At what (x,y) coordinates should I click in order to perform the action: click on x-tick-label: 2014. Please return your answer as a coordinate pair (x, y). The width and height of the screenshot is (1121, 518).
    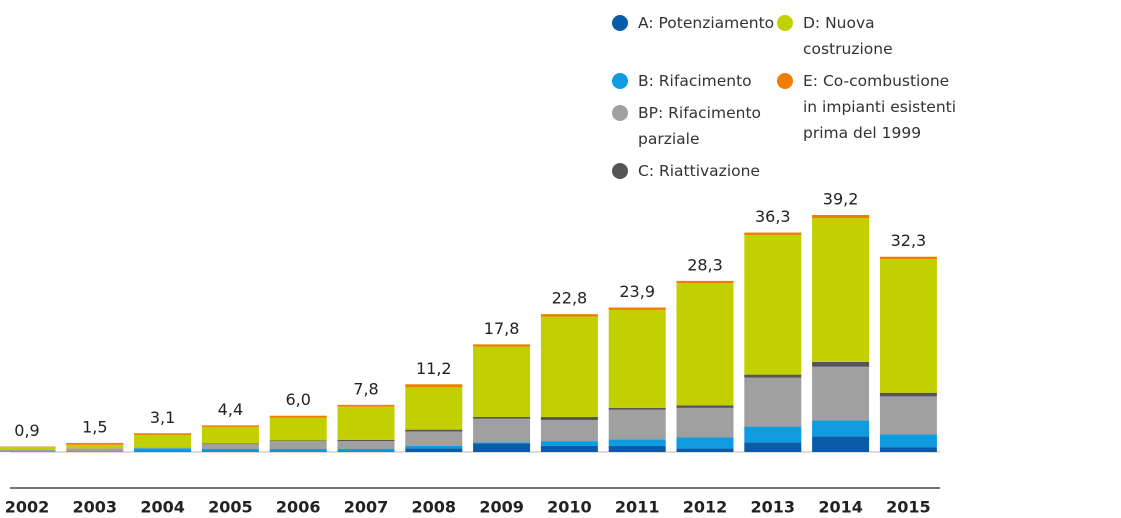
    Looking at the image, I should click on (840, 507).